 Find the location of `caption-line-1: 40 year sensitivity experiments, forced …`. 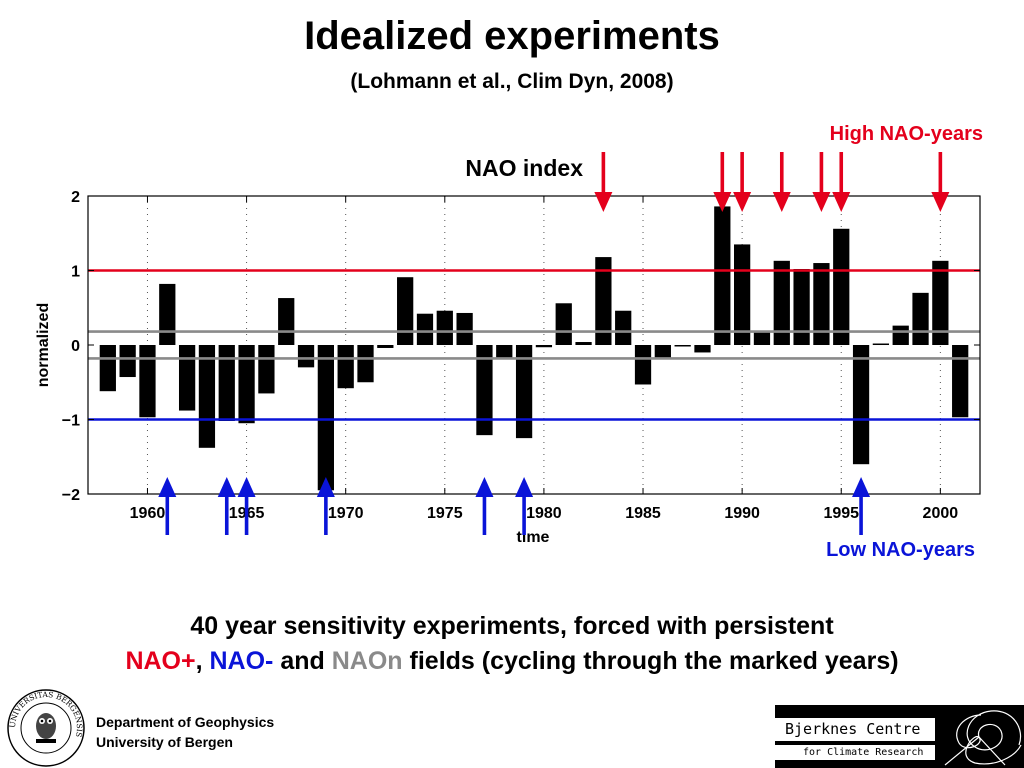

caption-line-1: 40 year sensitivity experiments, forced … is located at coordinates (512, 626).